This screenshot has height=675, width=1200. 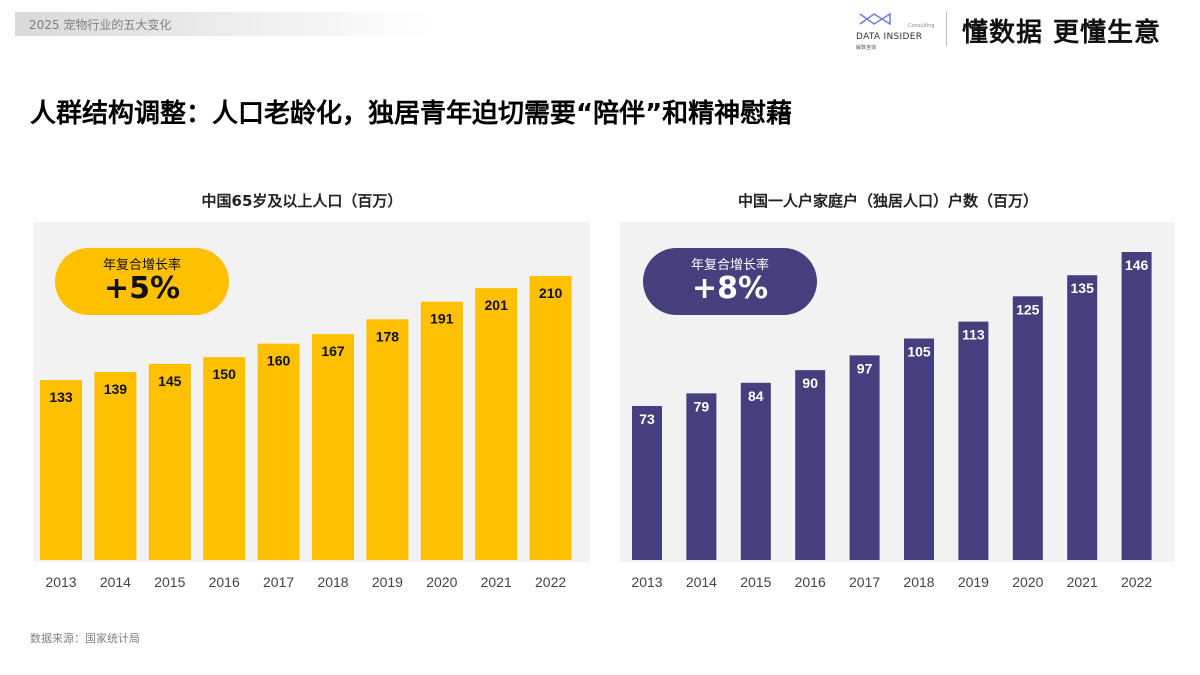 What do you see at coordinates (946, 29) in the screenshot?
I see `divider` at bounding box center [946, 29].